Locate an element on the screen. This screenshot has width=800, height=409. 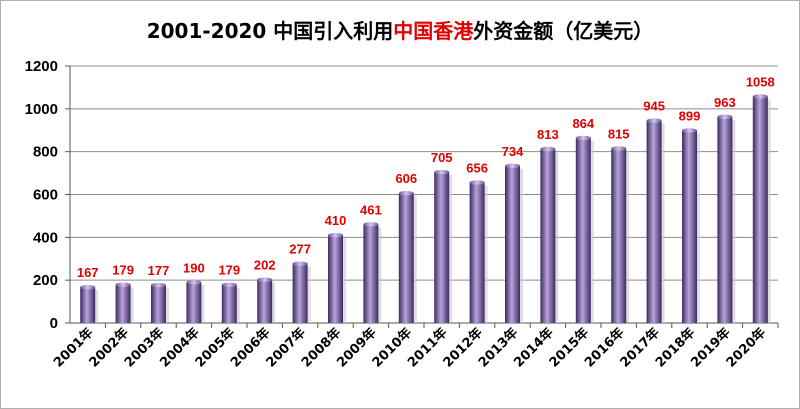
y-tick-label: 0 is located at coordinates (54, 323).